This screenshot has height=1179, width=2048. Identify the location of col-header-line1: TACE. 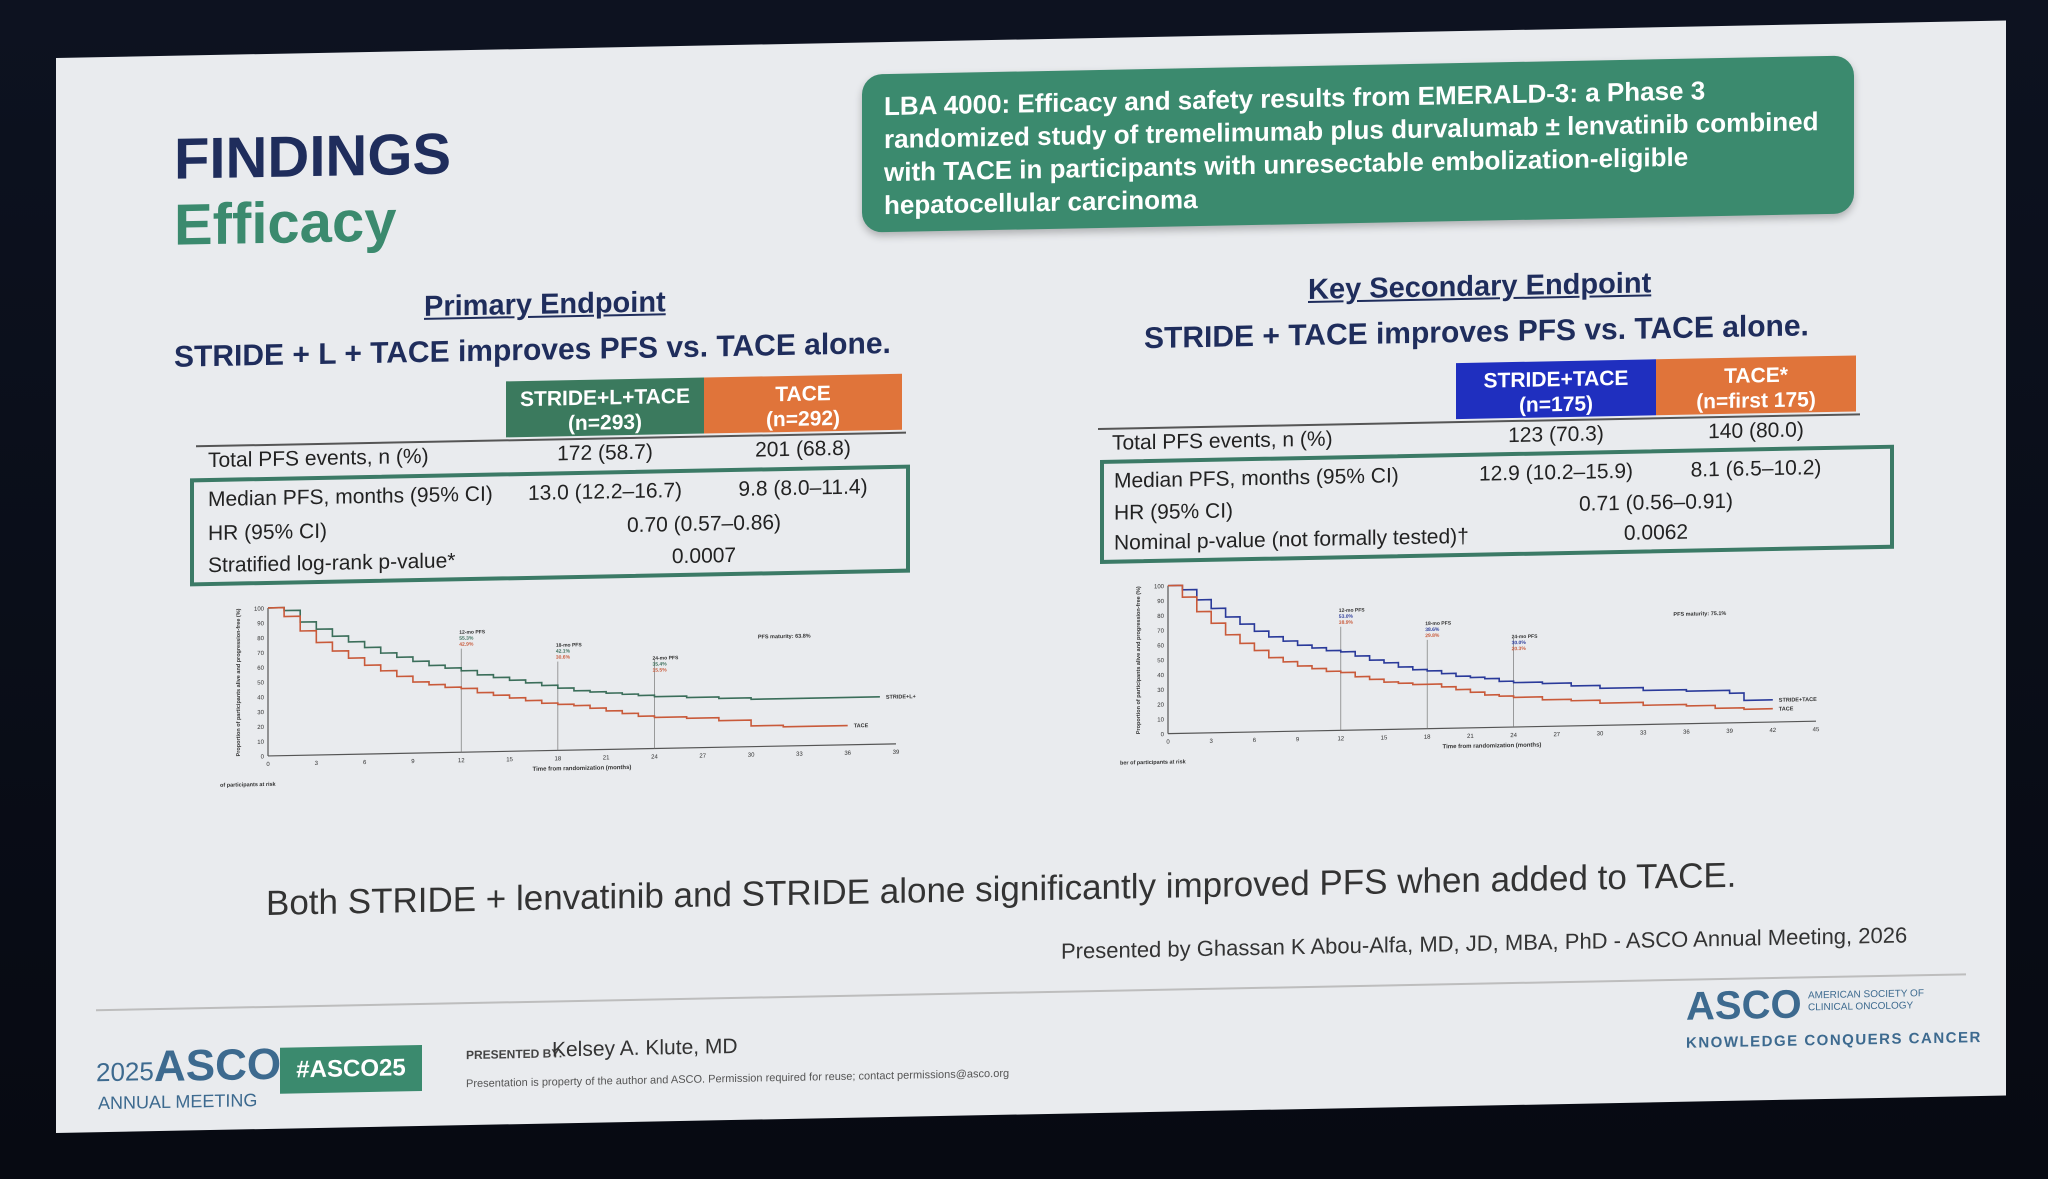
(803, 394).